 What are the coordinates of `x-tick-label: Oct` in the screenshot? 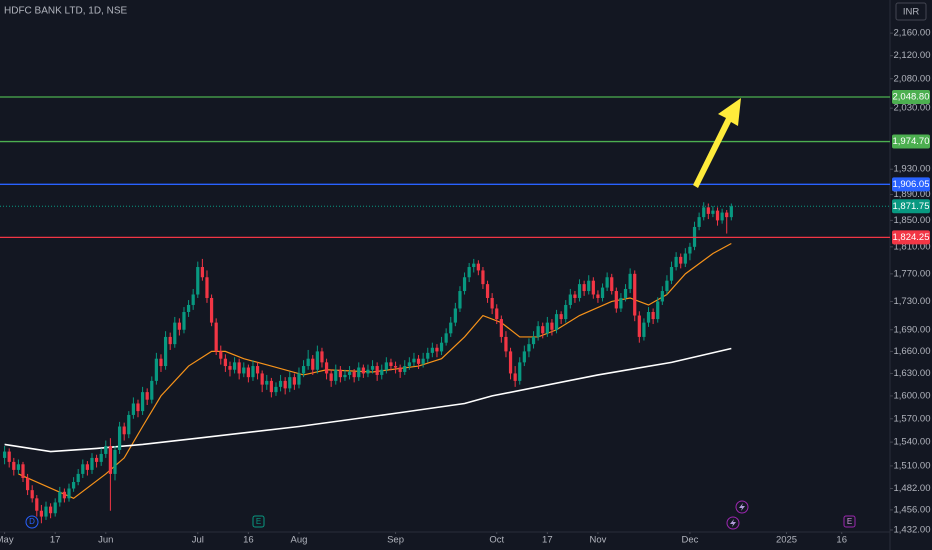 It's located at (496, 540).